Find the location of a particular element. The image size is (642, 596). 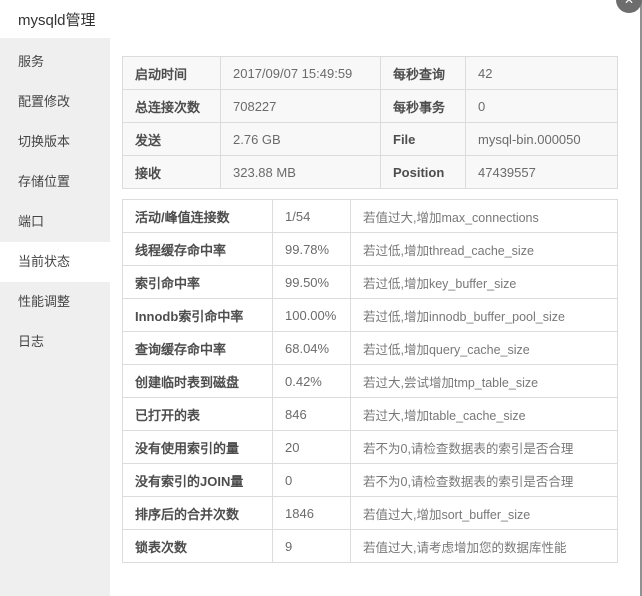

status-label-cell: 发送 is located at coordinates (171, 139).